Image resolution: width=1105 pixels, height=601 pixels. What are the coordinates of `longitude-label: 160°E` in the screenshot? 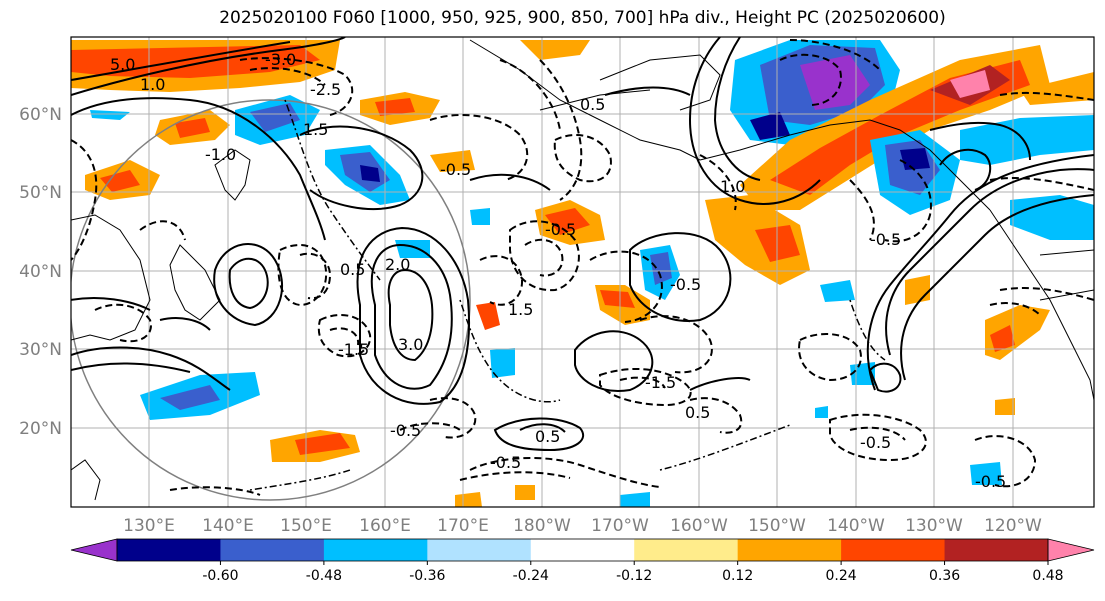 It's located at (385, 526).